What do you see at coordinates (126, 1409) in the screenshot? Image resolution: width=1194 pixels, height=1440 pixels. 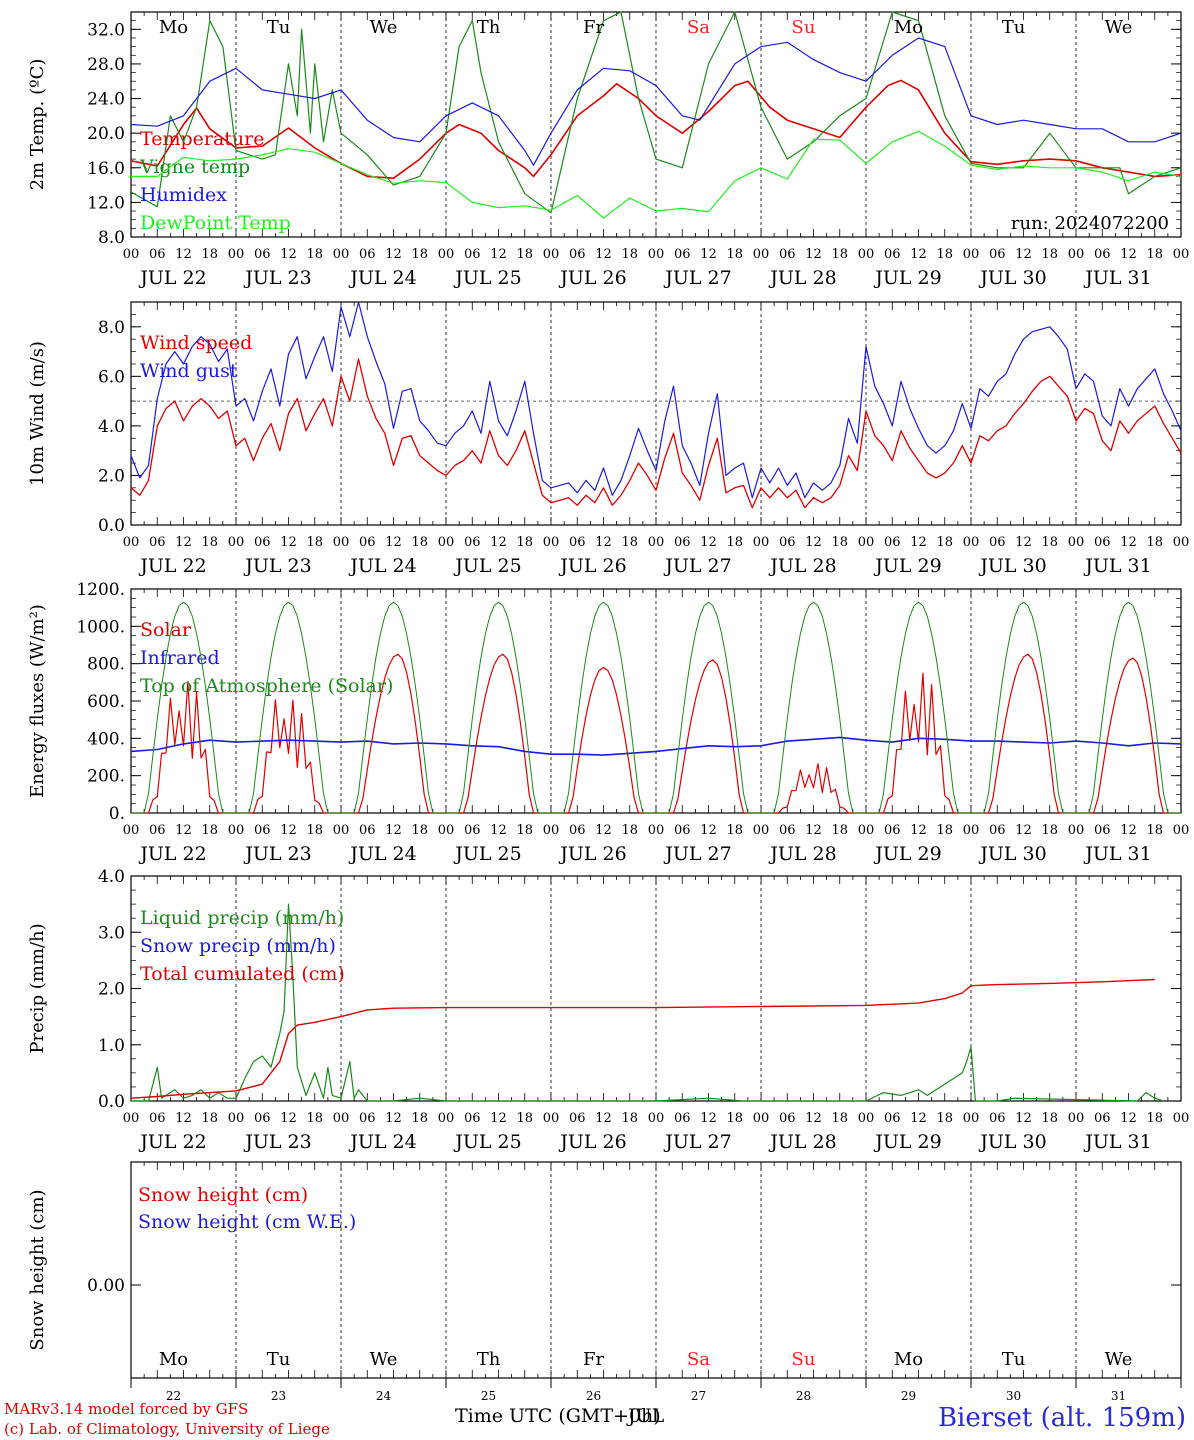 I see `model-credit: MARv3.14 model forced by GFS` at bounding box center [126, 1409].